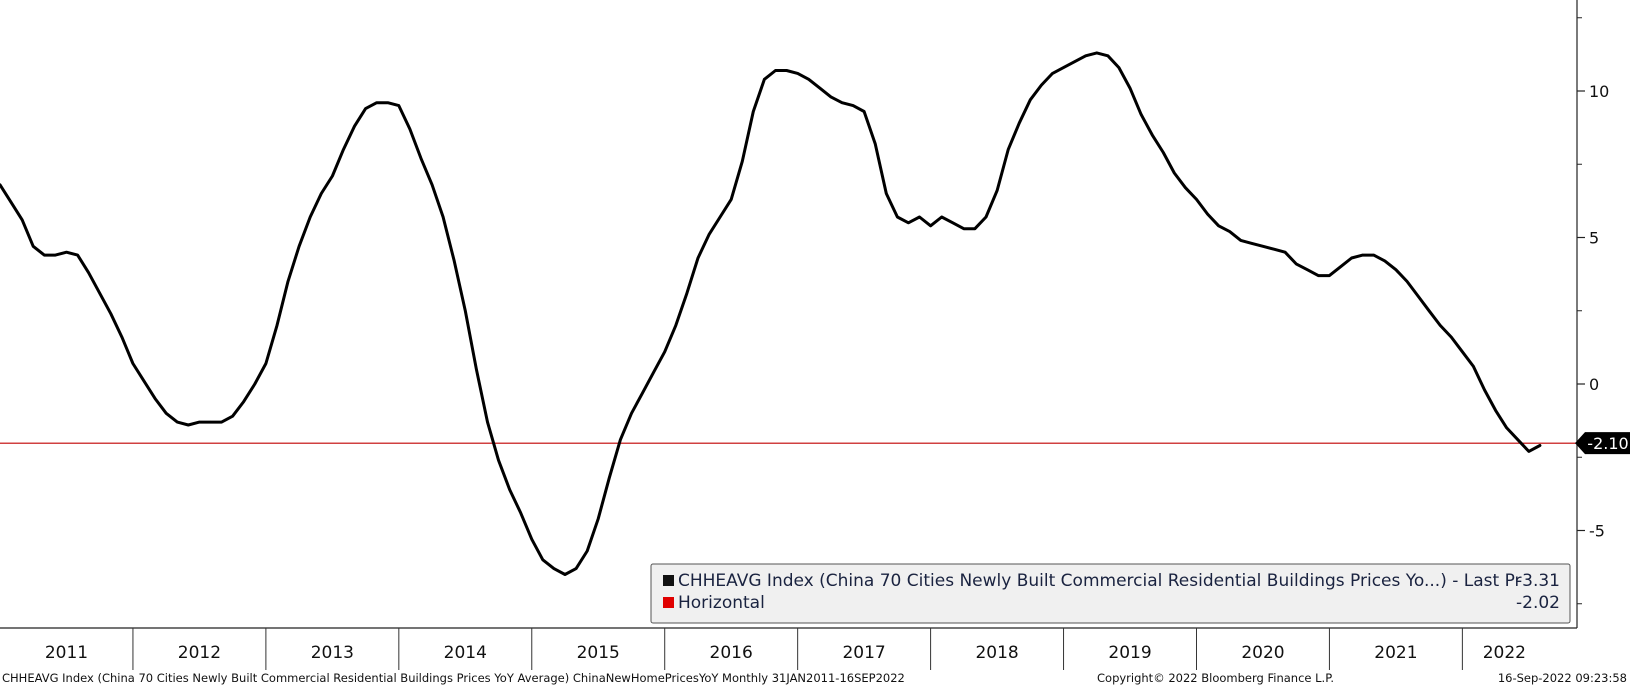 The width and height of the screenshot is (1630, 686). I want to click on x-tick-label: 2016, so click(731, 653).